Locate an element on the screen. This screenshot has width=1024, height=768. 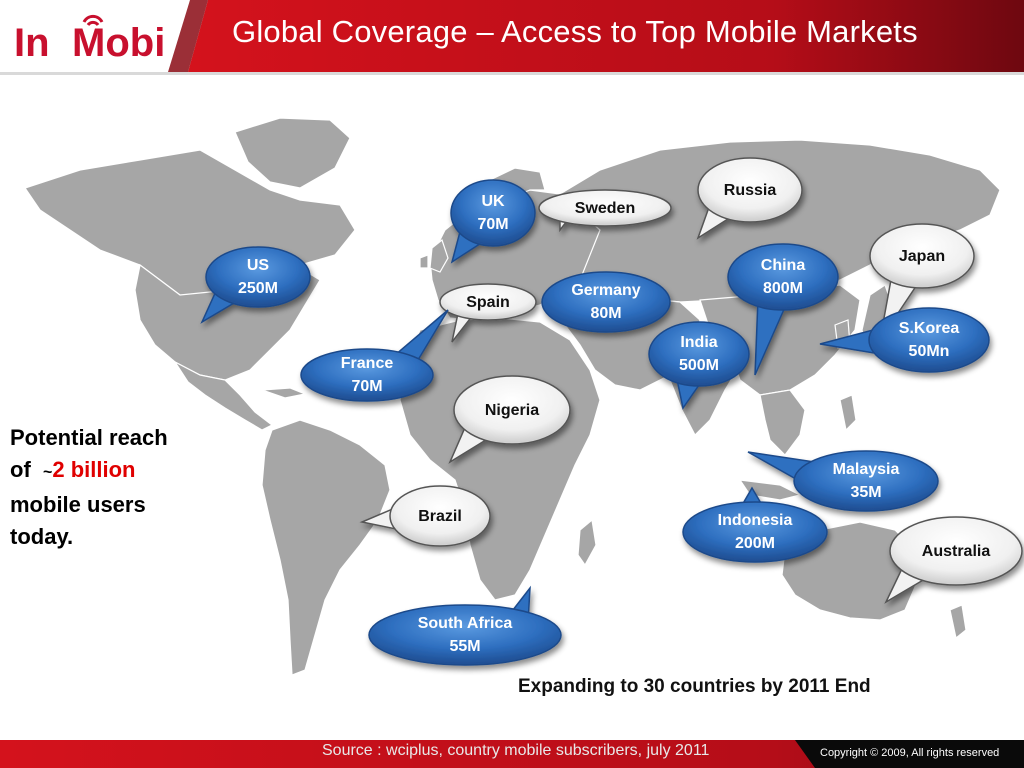
market-name: UK is located at coordinates (493, 201).